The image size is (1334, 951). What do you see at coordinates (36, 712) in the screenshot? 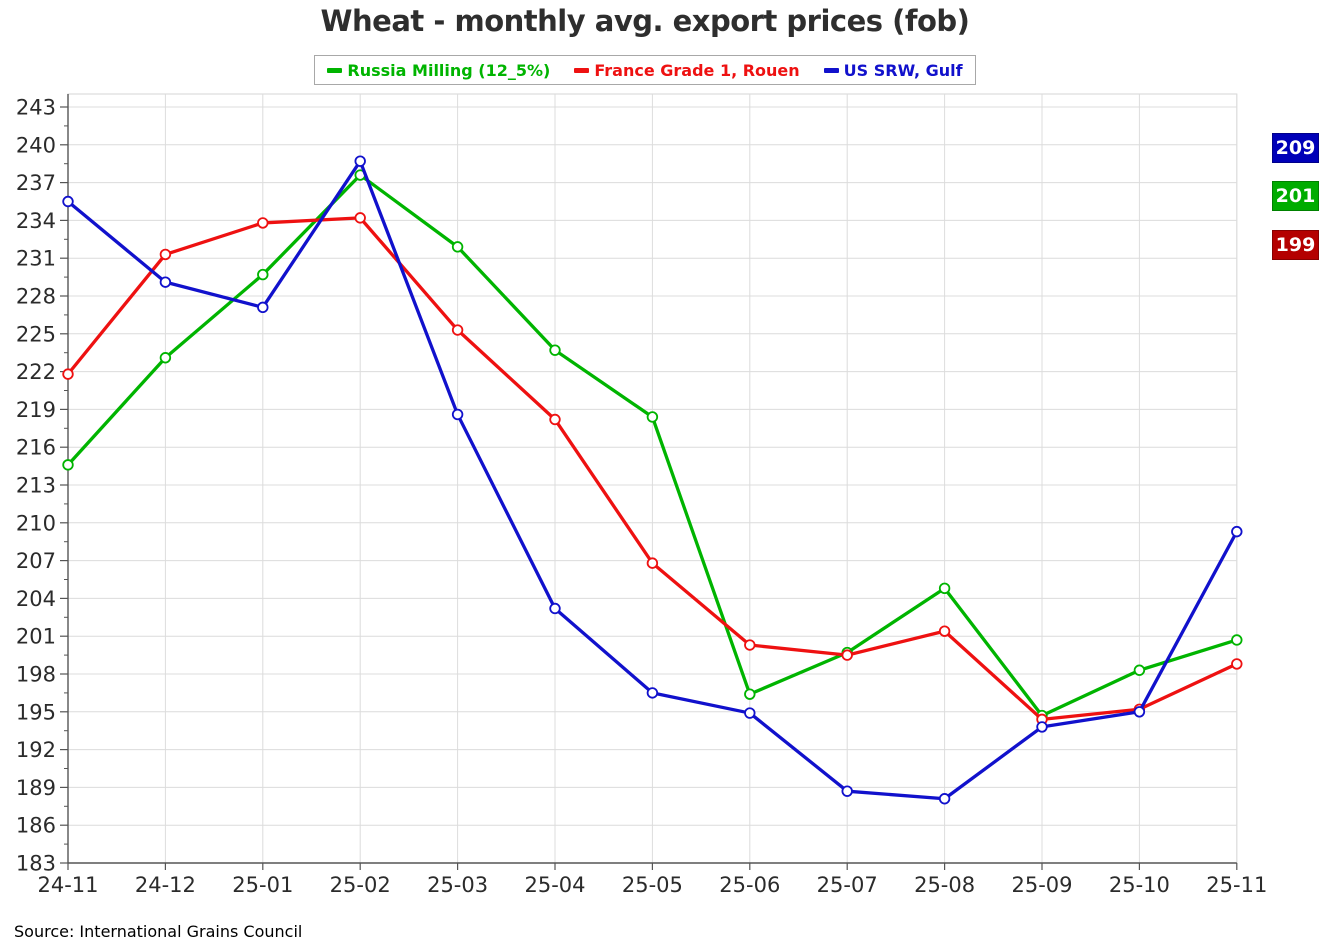
I see `y-tick-label: 195` at bounding box center [36, 712].